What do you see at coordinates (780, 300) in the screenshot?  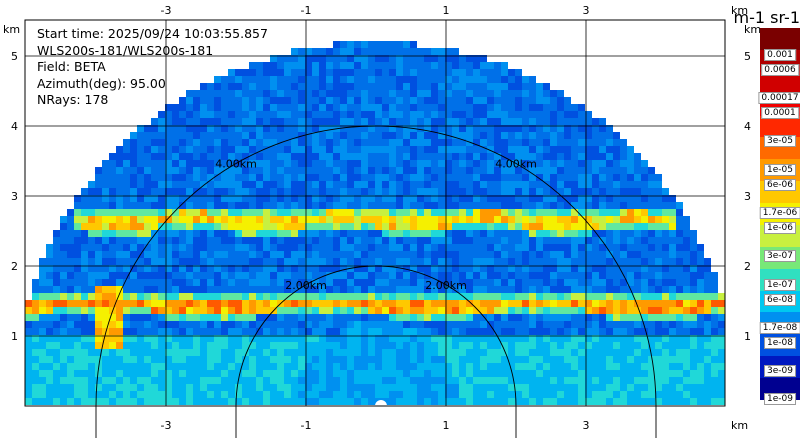 I see `colorbar-label: 6e-08` at bounding box center [780, 300].